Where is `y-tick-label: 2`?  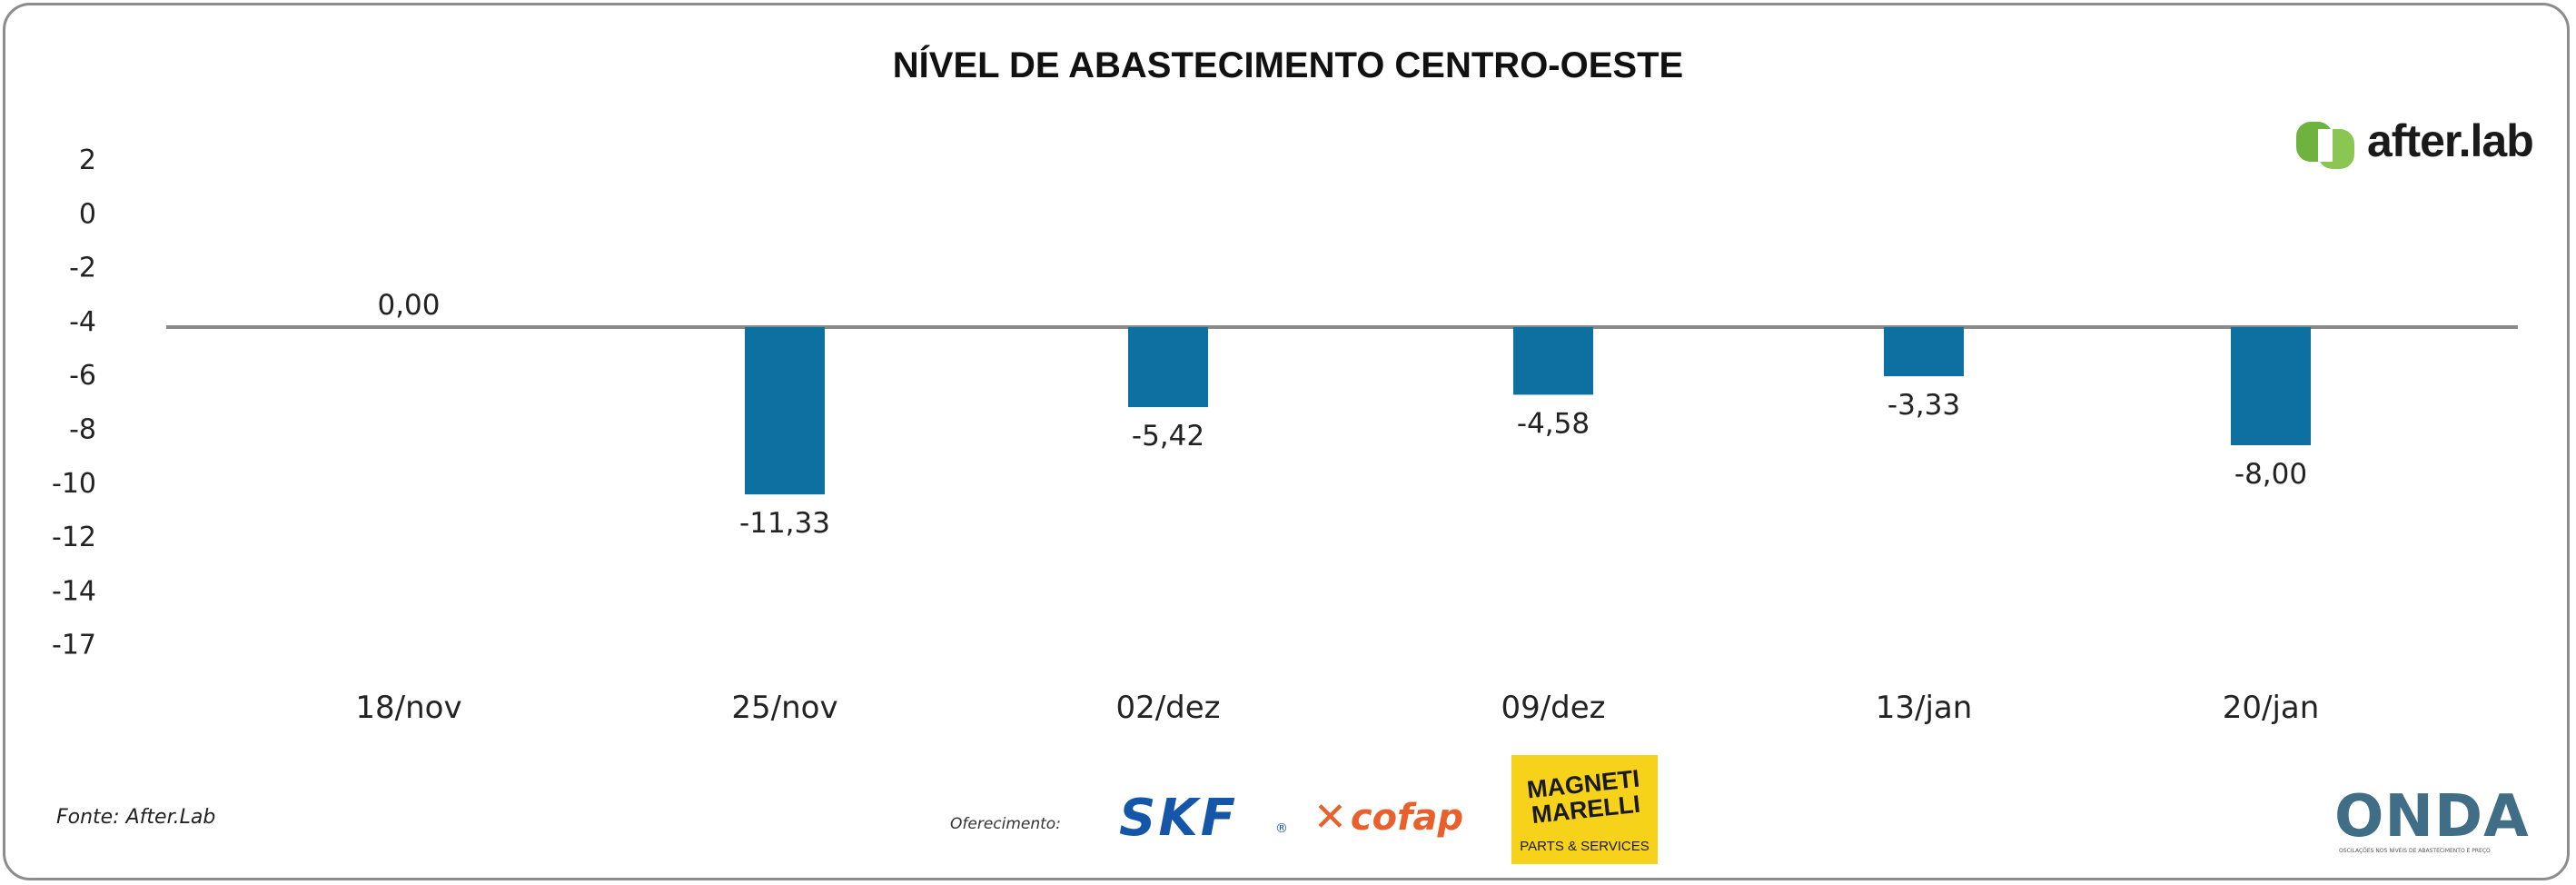
y-tick-label: 2 is located at coordinates (87, 160).